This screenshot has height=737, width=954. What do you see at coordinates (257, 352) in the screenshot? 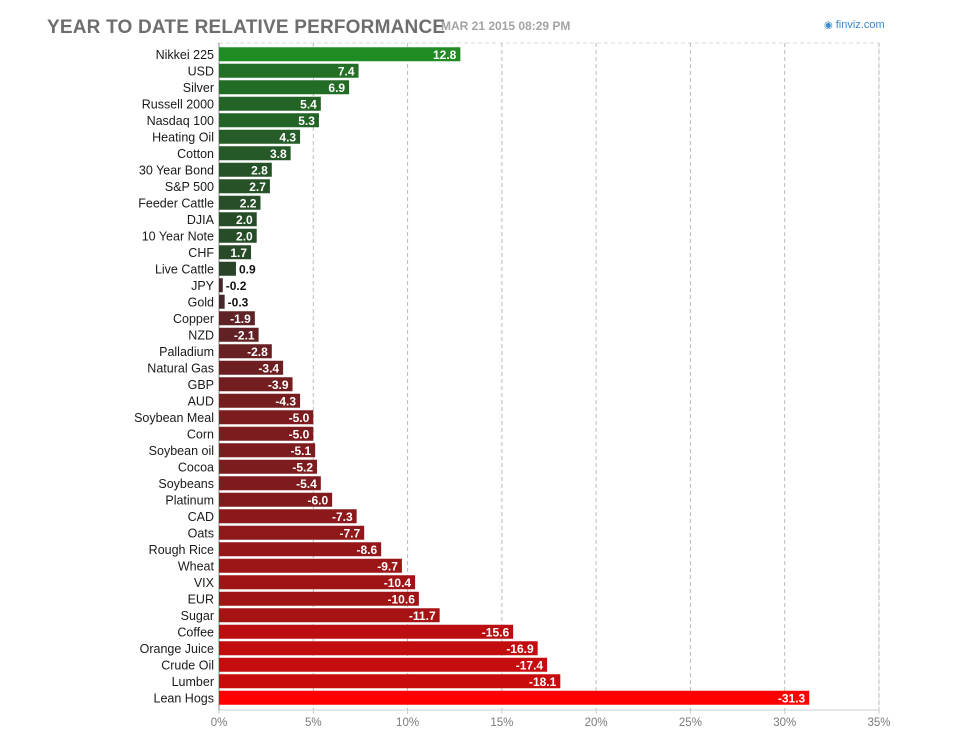
I see `value-label: -2.8` at bounding box center [257, 352].